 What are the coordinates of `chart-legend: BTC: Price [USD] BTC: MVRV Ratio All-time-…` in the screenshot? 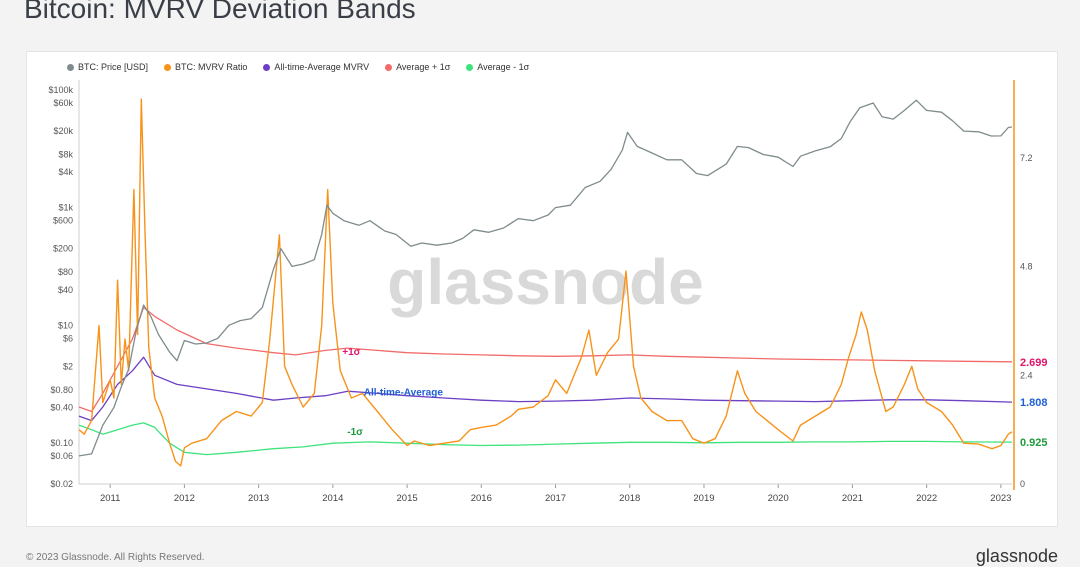 It's located at (298, 67).